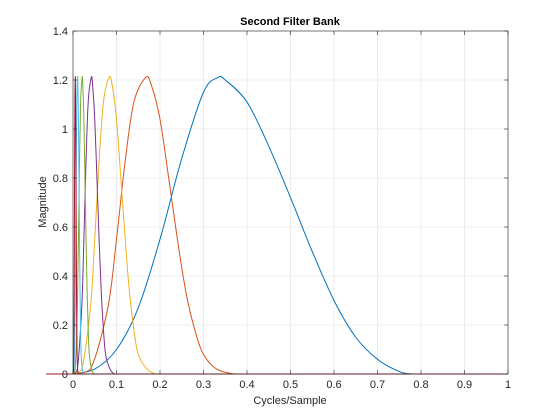 The height and width of the screenshot is (420, 560). What do you see at coordinates (420, 385) in the screenshot?
I see `x-tick-label: 0.8` at bounding box center [420, 385].